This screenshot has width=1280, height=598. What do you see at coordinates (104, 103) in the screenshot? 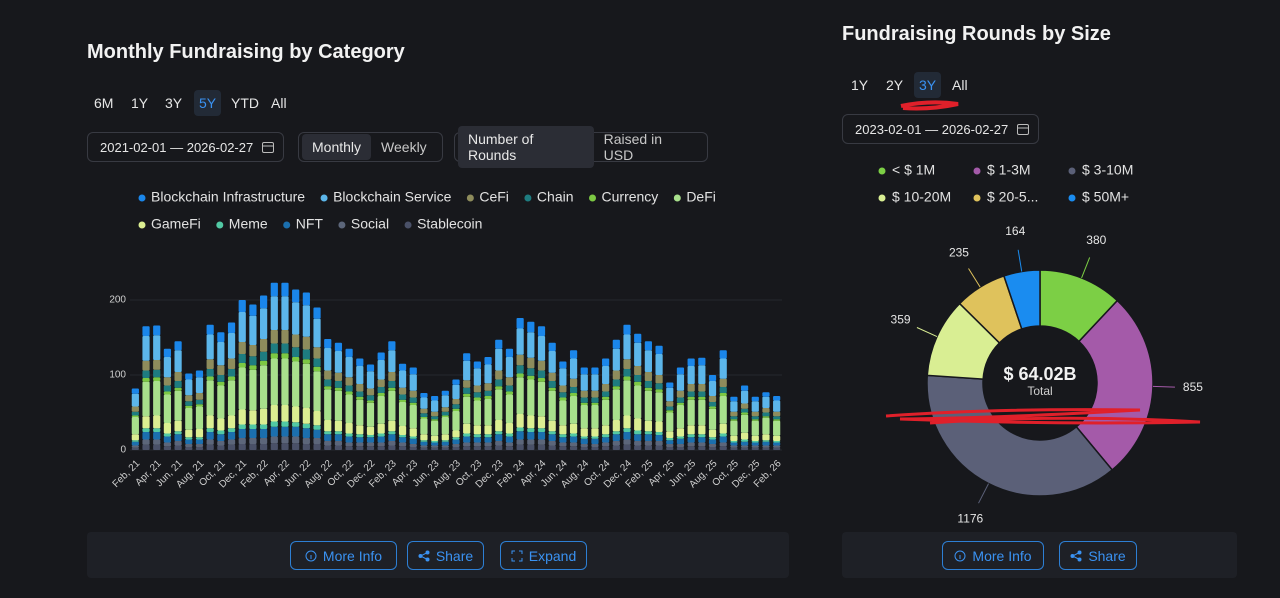
I see `range-button: 6M` at bounding box center [104, 103].